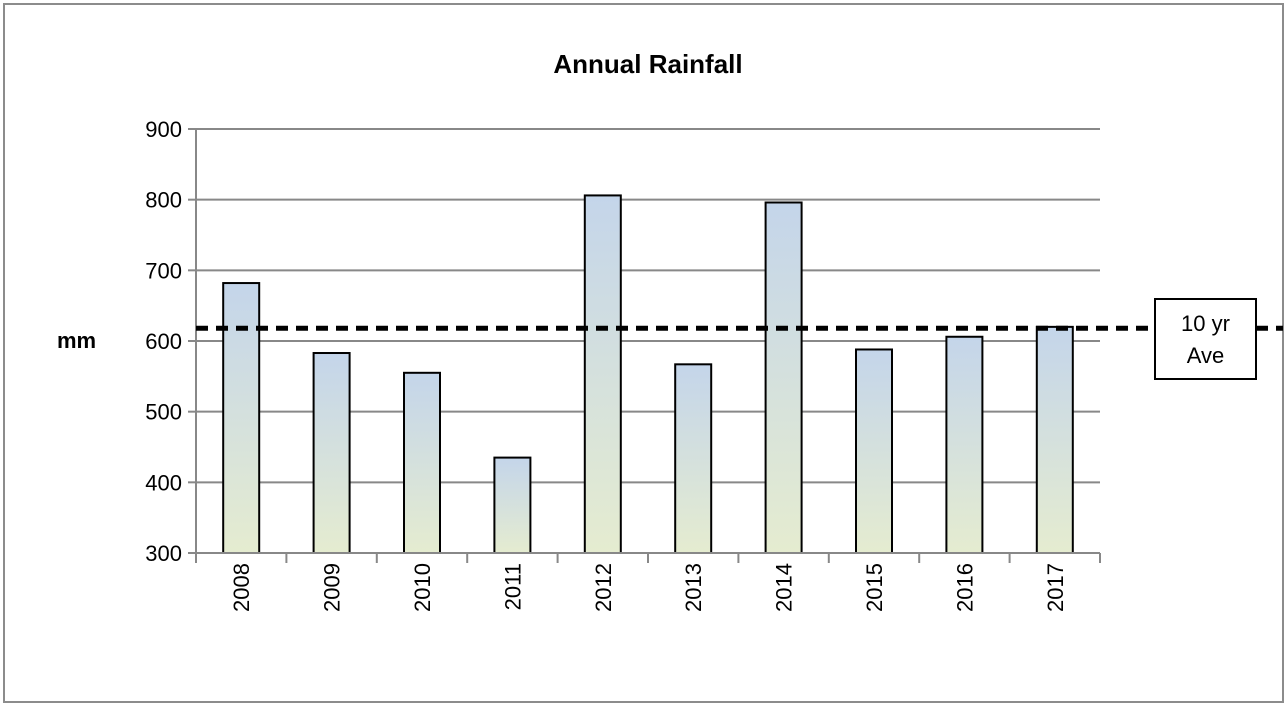 The height and width of the screenshot is (706, 1287). I want to click on bar-2011, so click(512, 505).